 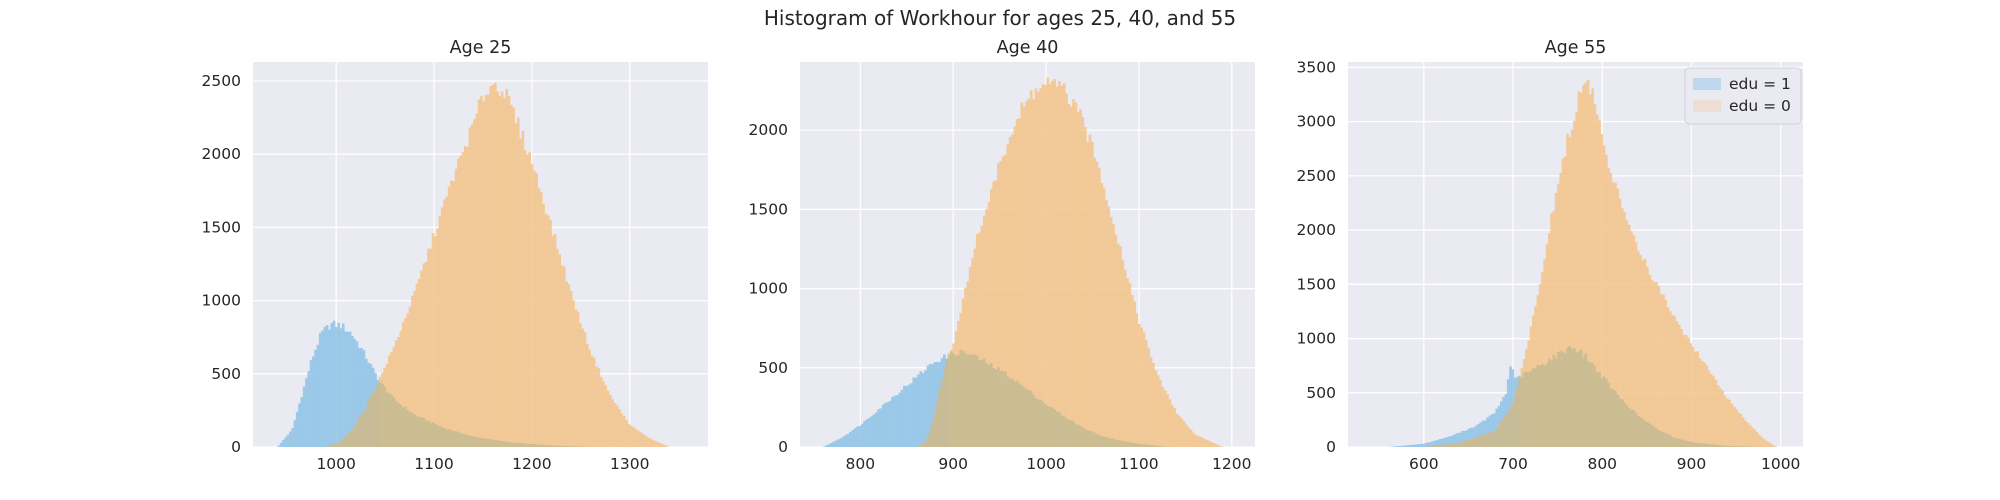 What do you see at coordinates (221, 227) in the screenshot?
I see `y-tick-label: 1500` at bounding box center [221, 227].